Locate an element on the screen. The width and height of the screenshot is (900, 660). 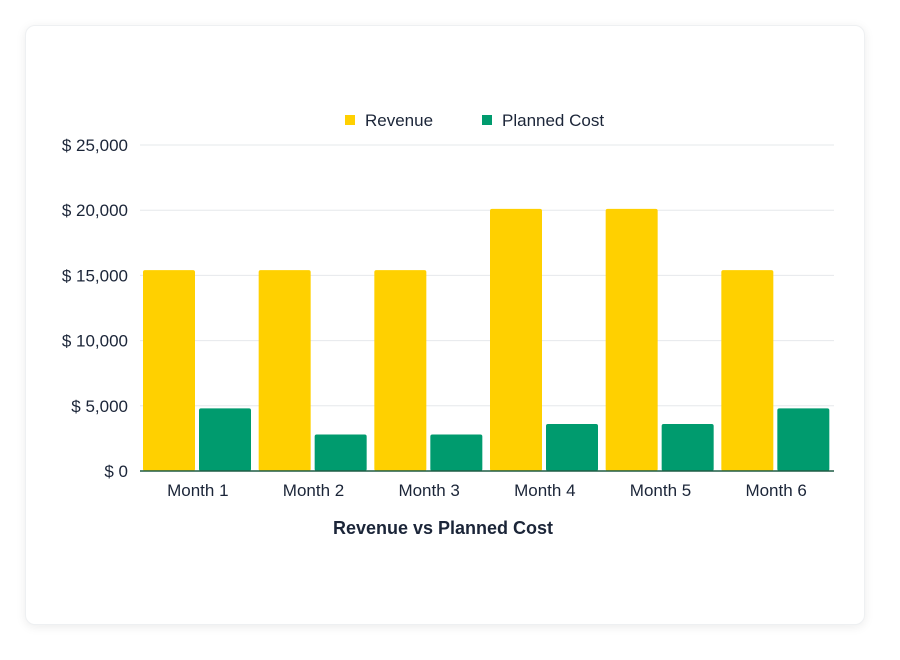
legend-label: Revenue is located at coordinates (399, 120).